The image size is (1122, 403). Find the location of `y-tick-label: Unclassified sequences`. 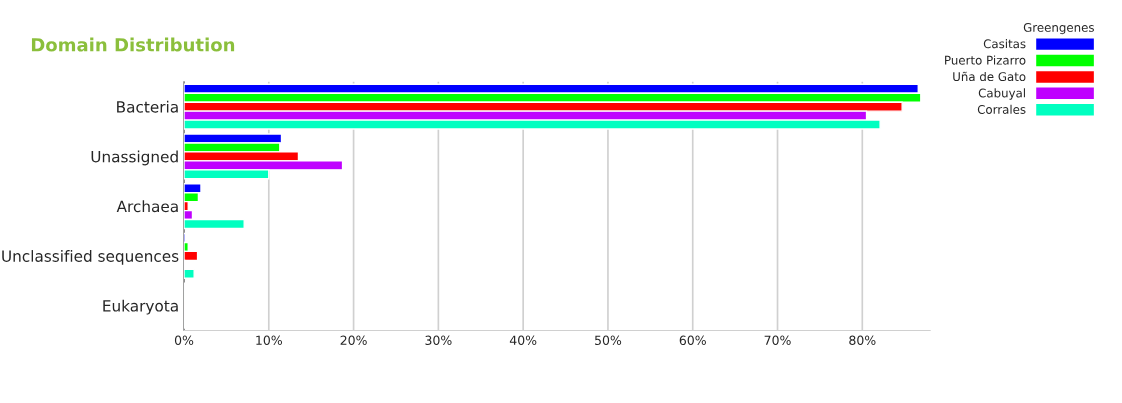

y-tick-label: Unclassified sequences is located at coordinates (90, 257).